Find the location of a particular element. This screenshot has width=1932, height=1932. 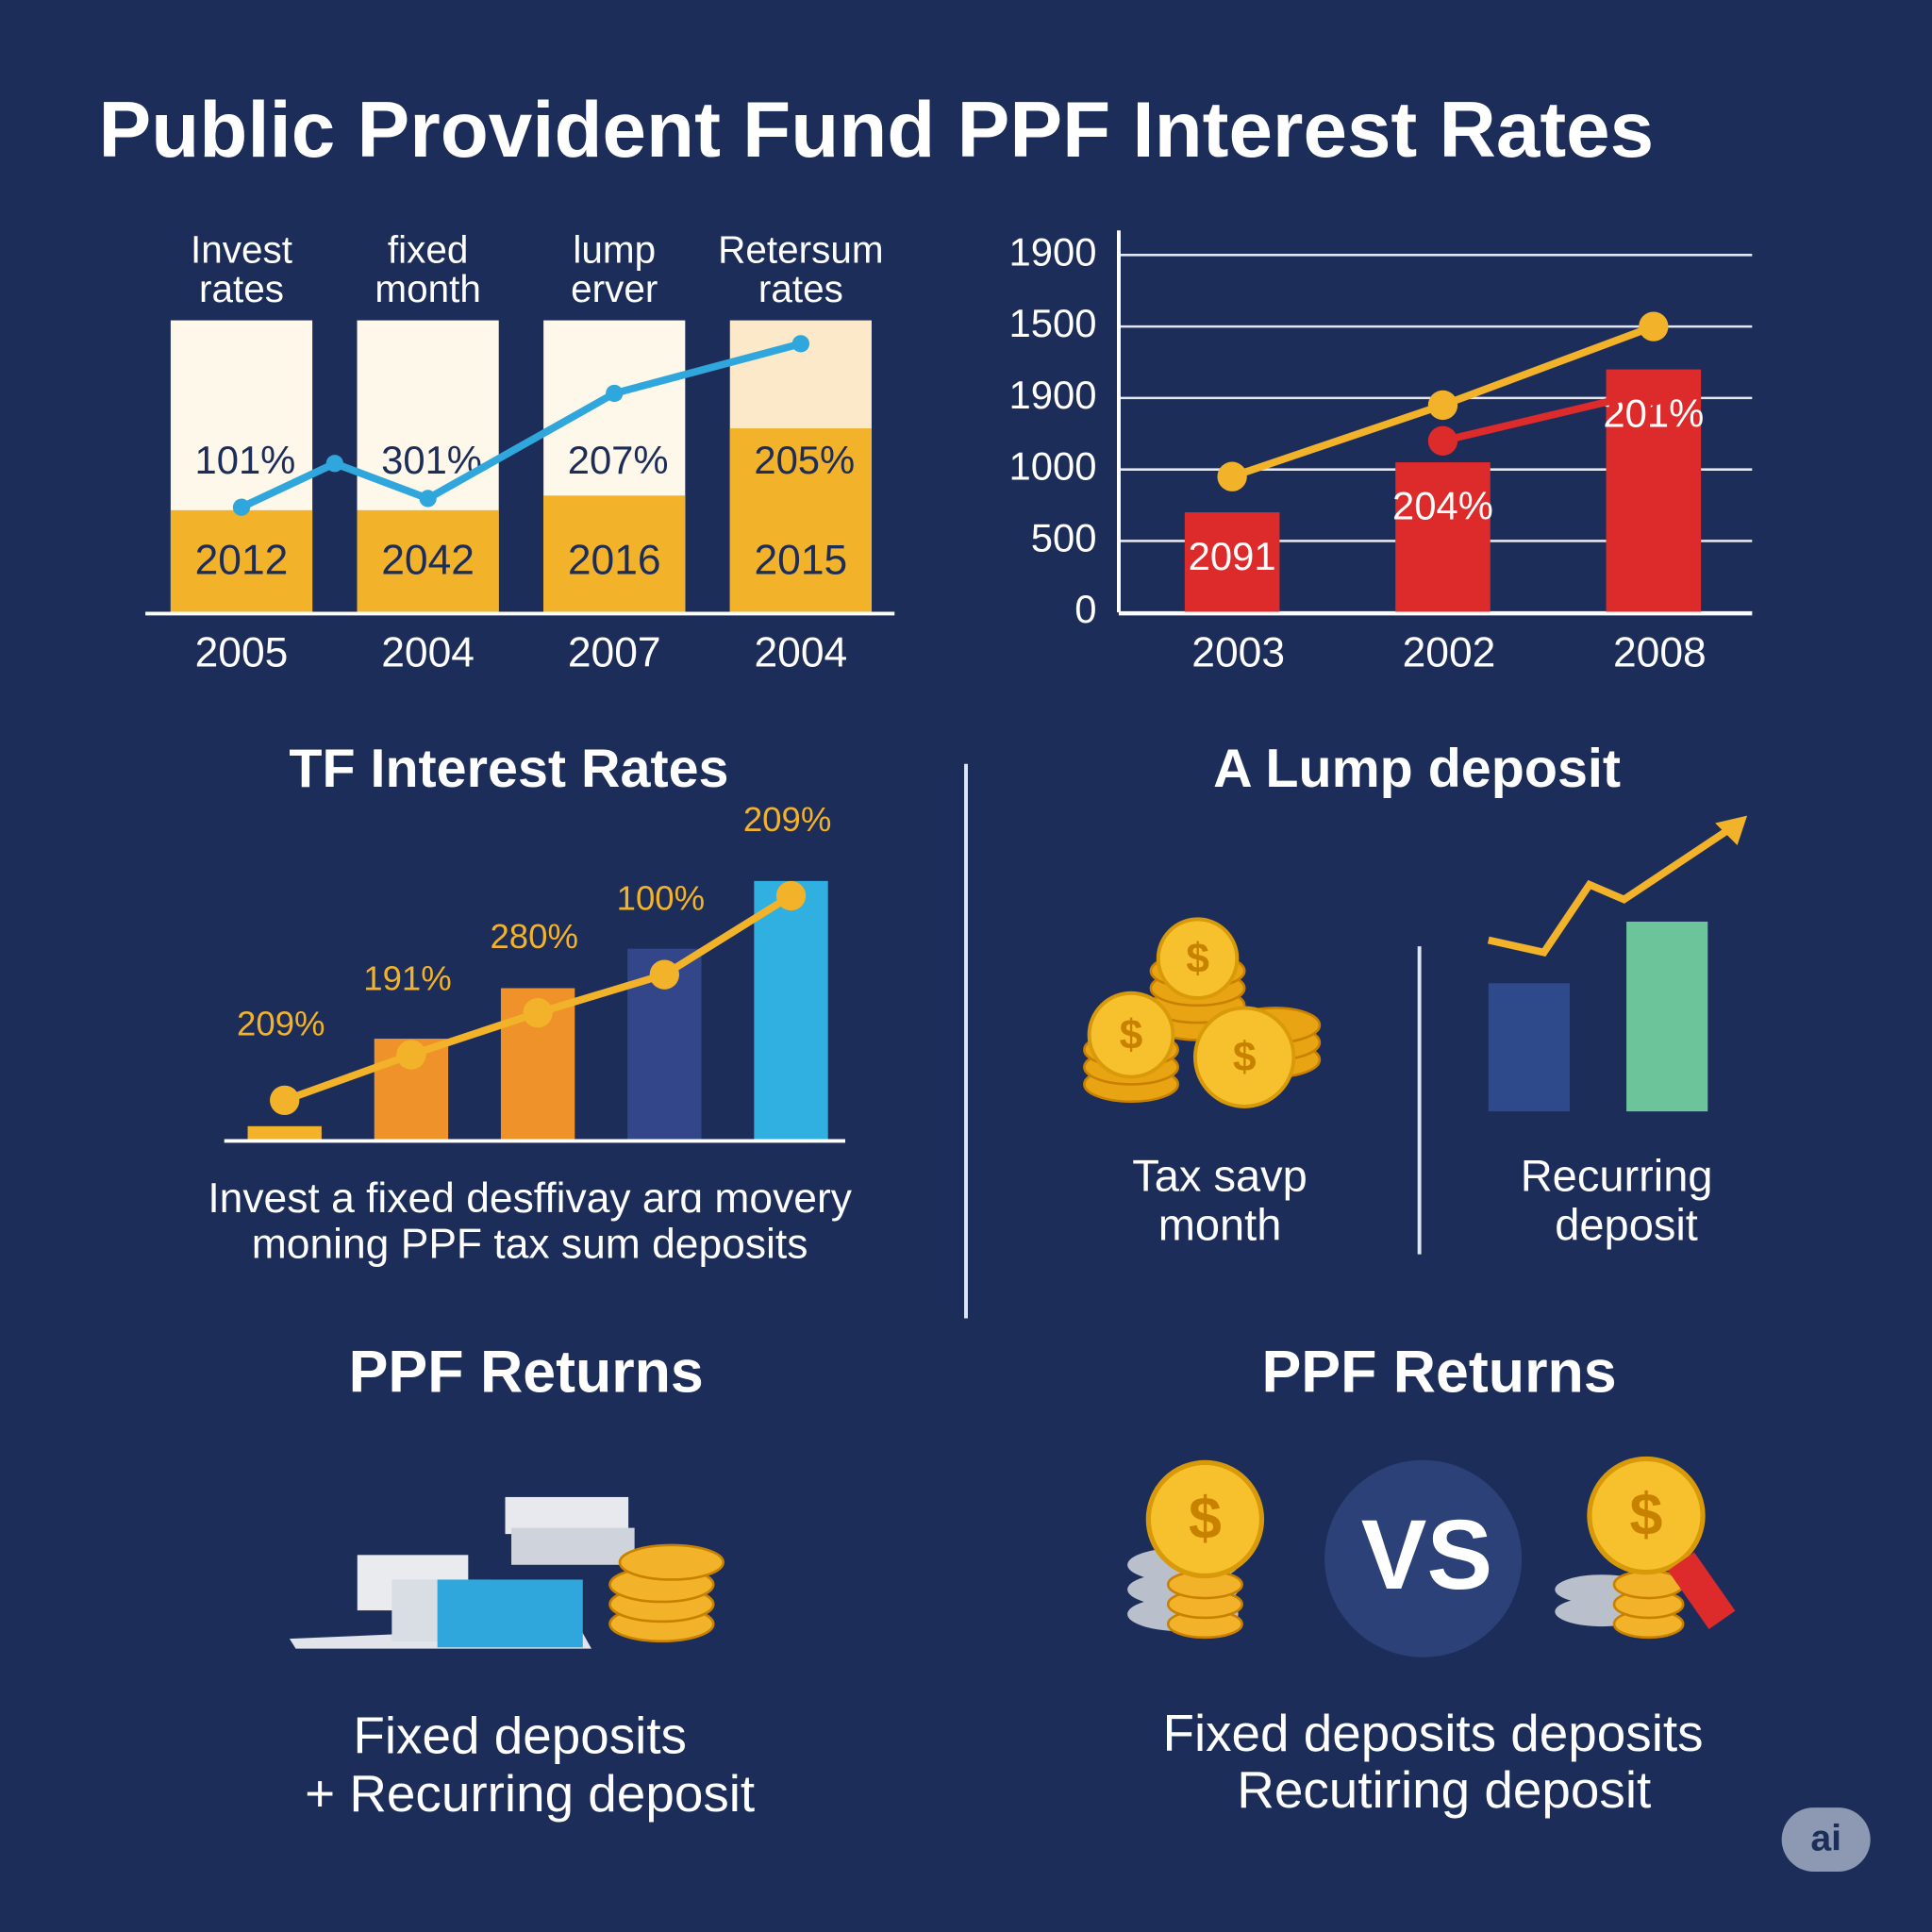

coin-stack-icon: $ $ $ is located at coordinates (1202, 1013).